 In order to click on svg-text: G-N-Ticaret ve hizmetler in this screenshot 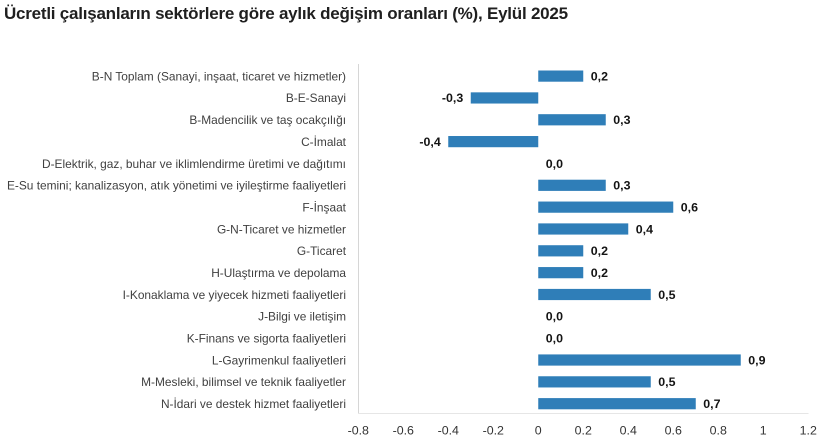, I will do `click(281, 229)`.